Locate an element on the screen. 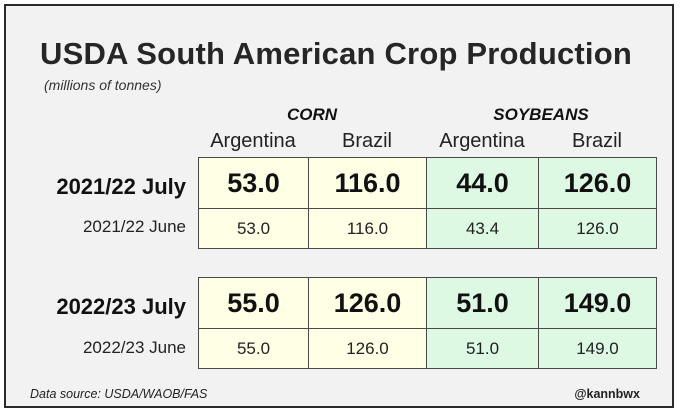  cell-2022-23-june-soybeans-brazil: 149.0 is located at coordinates (597, 348).